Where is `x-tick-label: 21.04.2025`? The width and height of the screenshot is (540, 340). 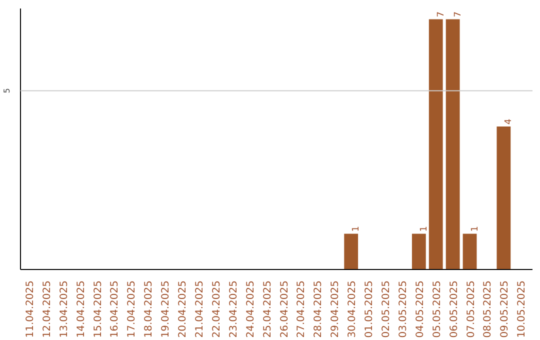 x-tick-label: 21.04.2025 is located at coordinates (200, 309).